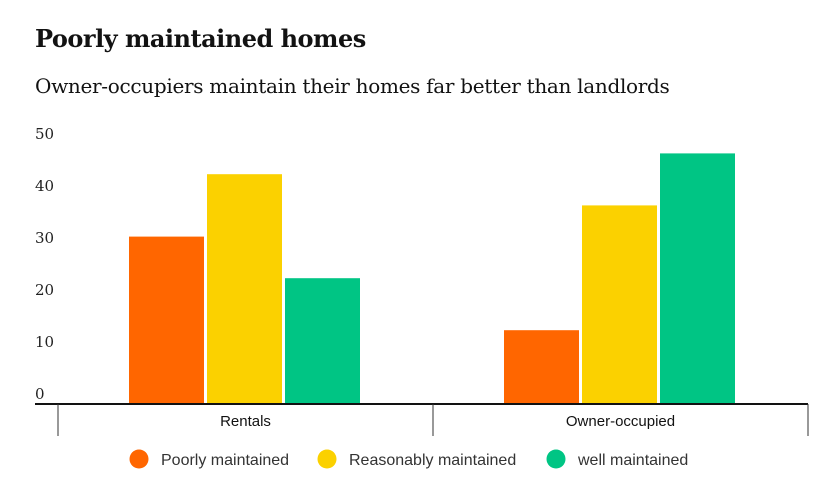  I want to click on bar-reasonably-maintained-owner-occupied, so click(619, 304).